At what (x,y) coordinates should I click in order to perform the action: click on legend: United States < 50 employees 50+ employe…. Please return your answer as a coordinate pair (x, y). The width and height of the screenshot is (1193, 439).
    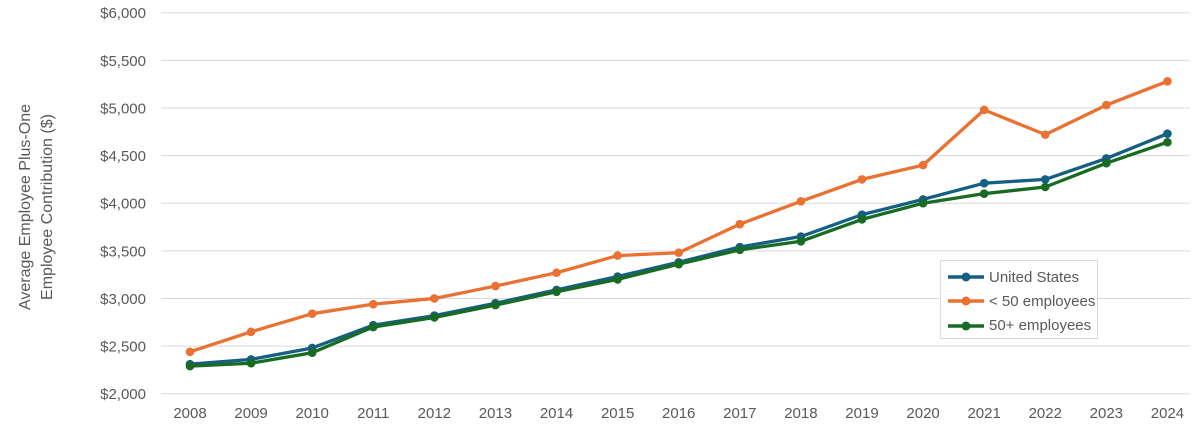
    Looking at the image, I should click on (1019, 299).